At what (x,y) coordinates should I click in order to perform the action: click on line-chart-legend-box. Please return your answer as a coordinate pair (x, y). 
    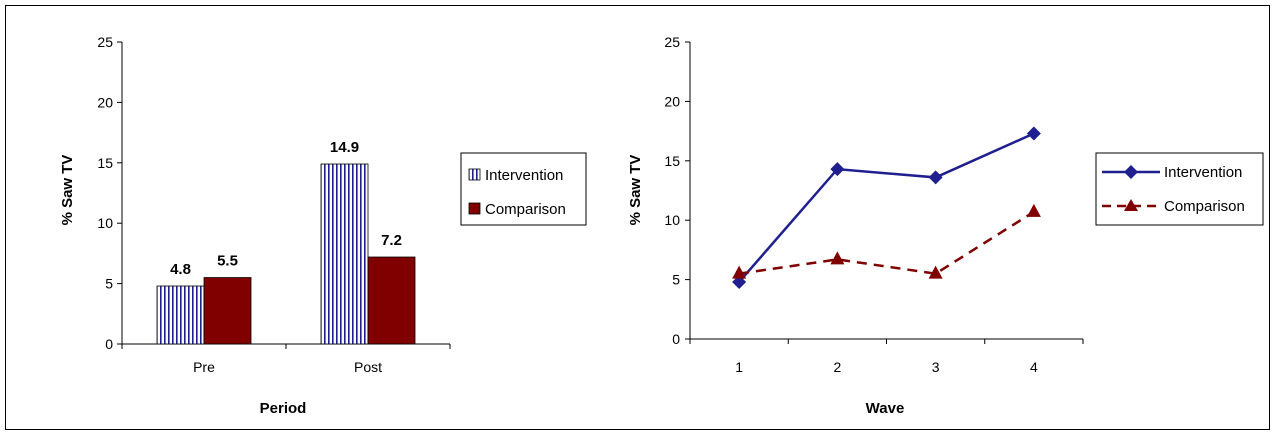
    Looking at the image, I should click on (1179, 189).